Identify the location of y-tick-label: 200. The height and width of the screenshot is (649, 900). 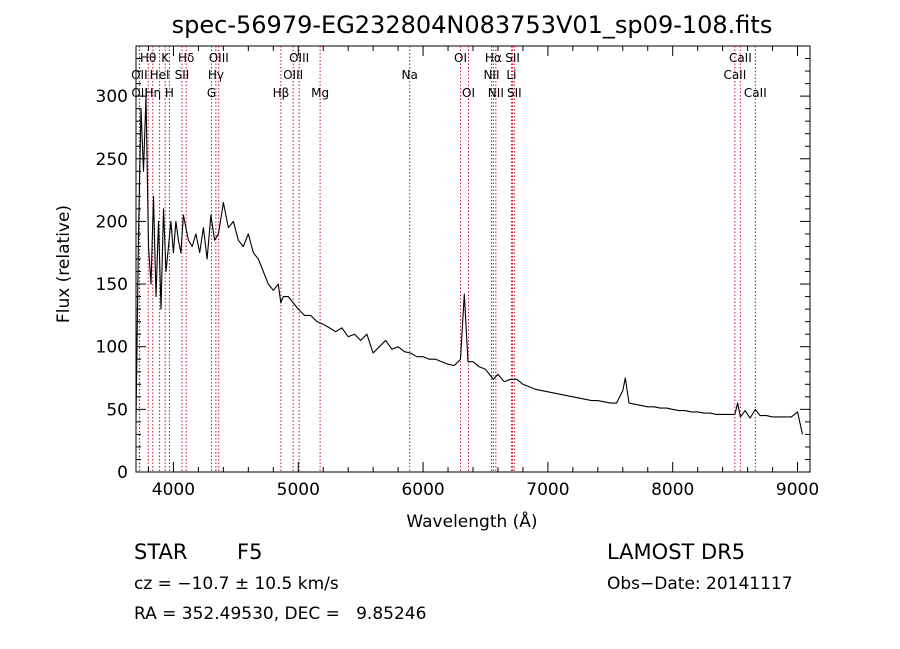
(112, 222).